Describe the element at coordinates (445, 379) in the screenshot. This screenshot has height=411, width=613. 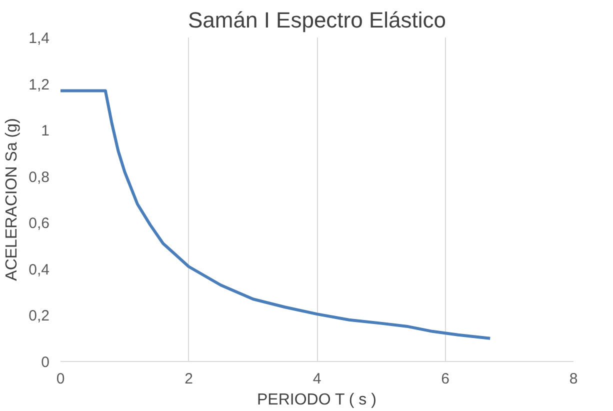
I see `x-tick-label: 6` at that location.